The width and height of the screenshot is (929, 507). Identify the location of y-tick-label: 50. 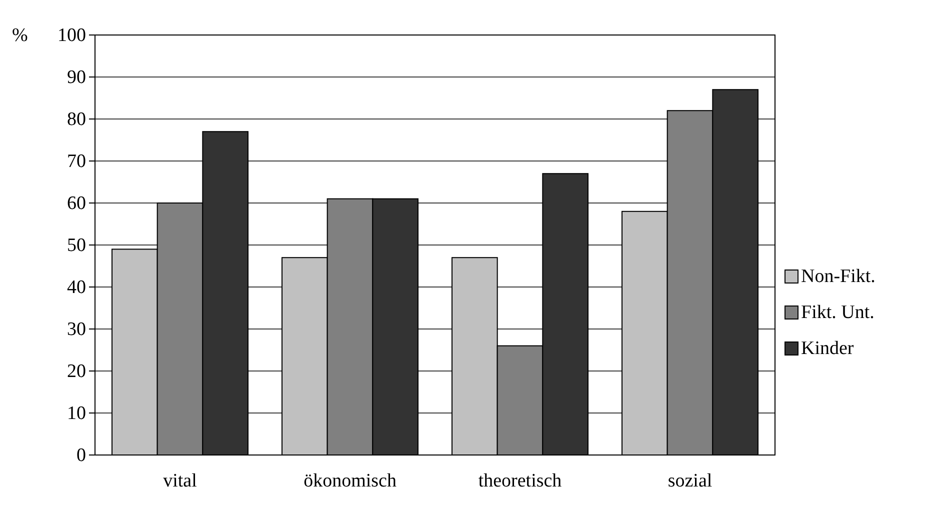
(76, 245).